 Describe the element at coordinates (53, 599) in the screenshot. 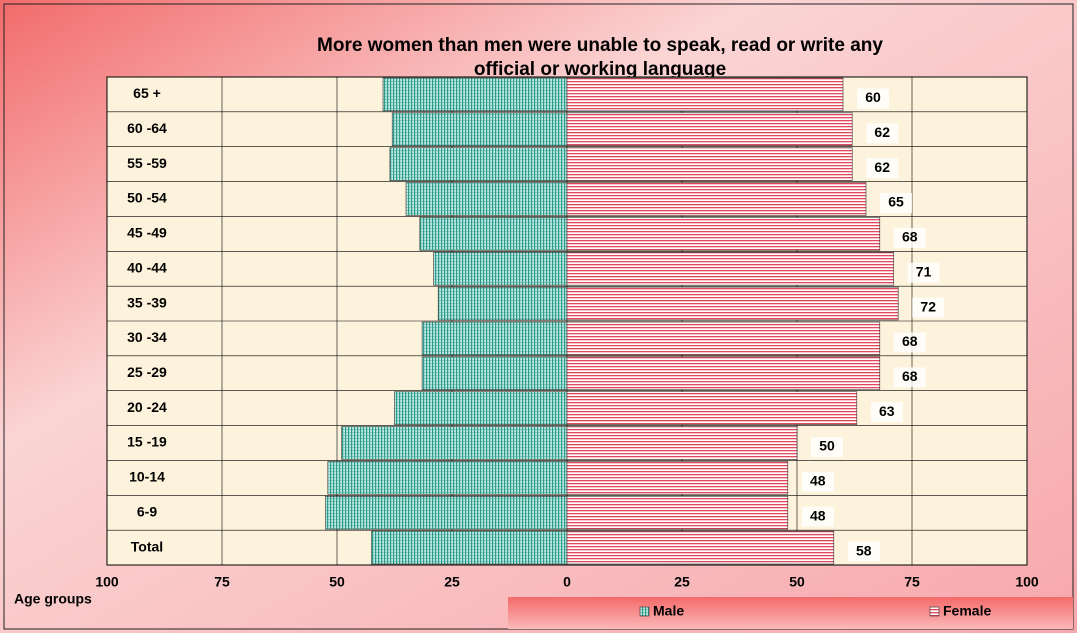

I see `y-axis-title: Age groups` at that location.